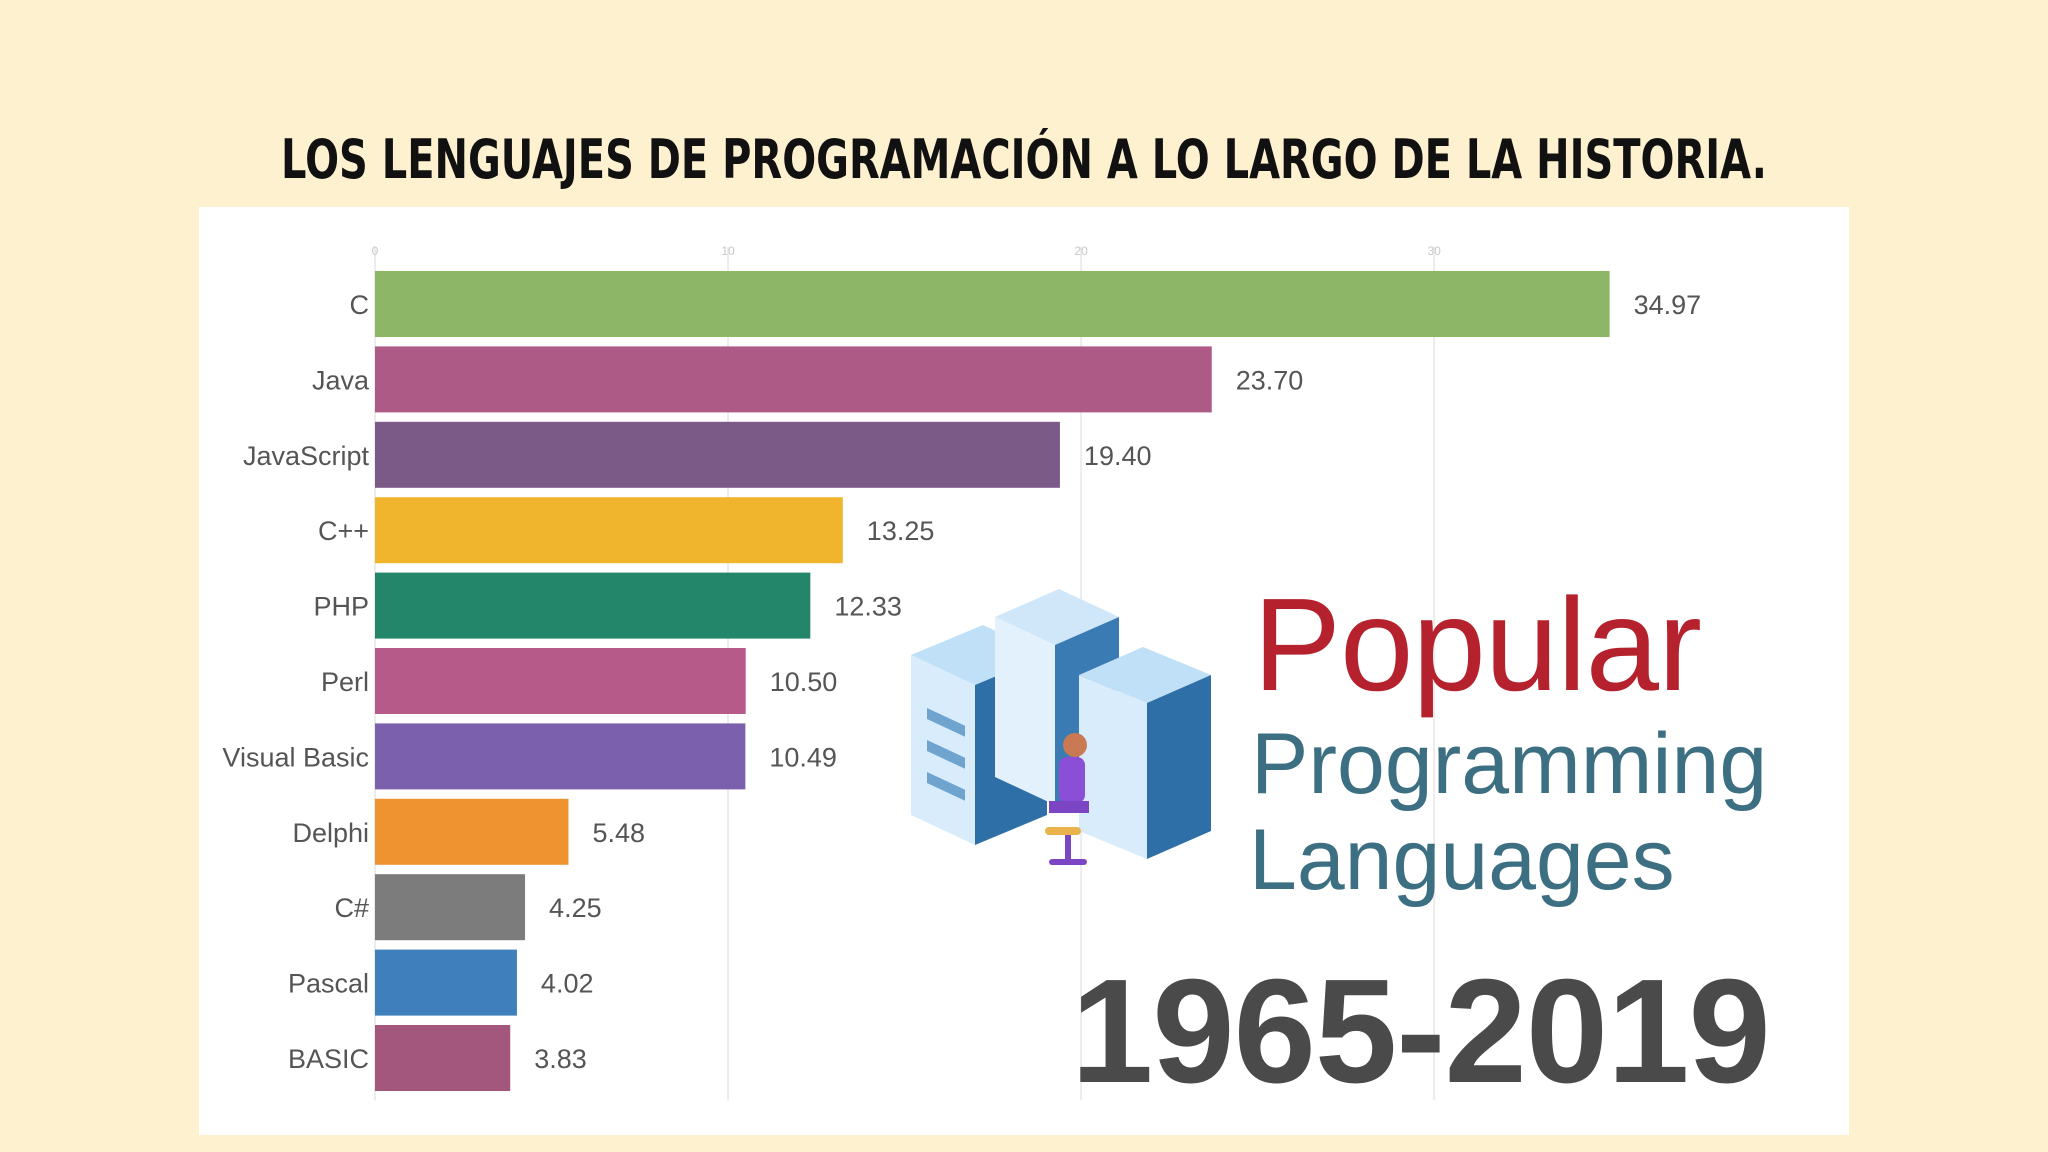 The image size is (2048, 1152). I want to click on tick-label: 0, so click(375, 251).